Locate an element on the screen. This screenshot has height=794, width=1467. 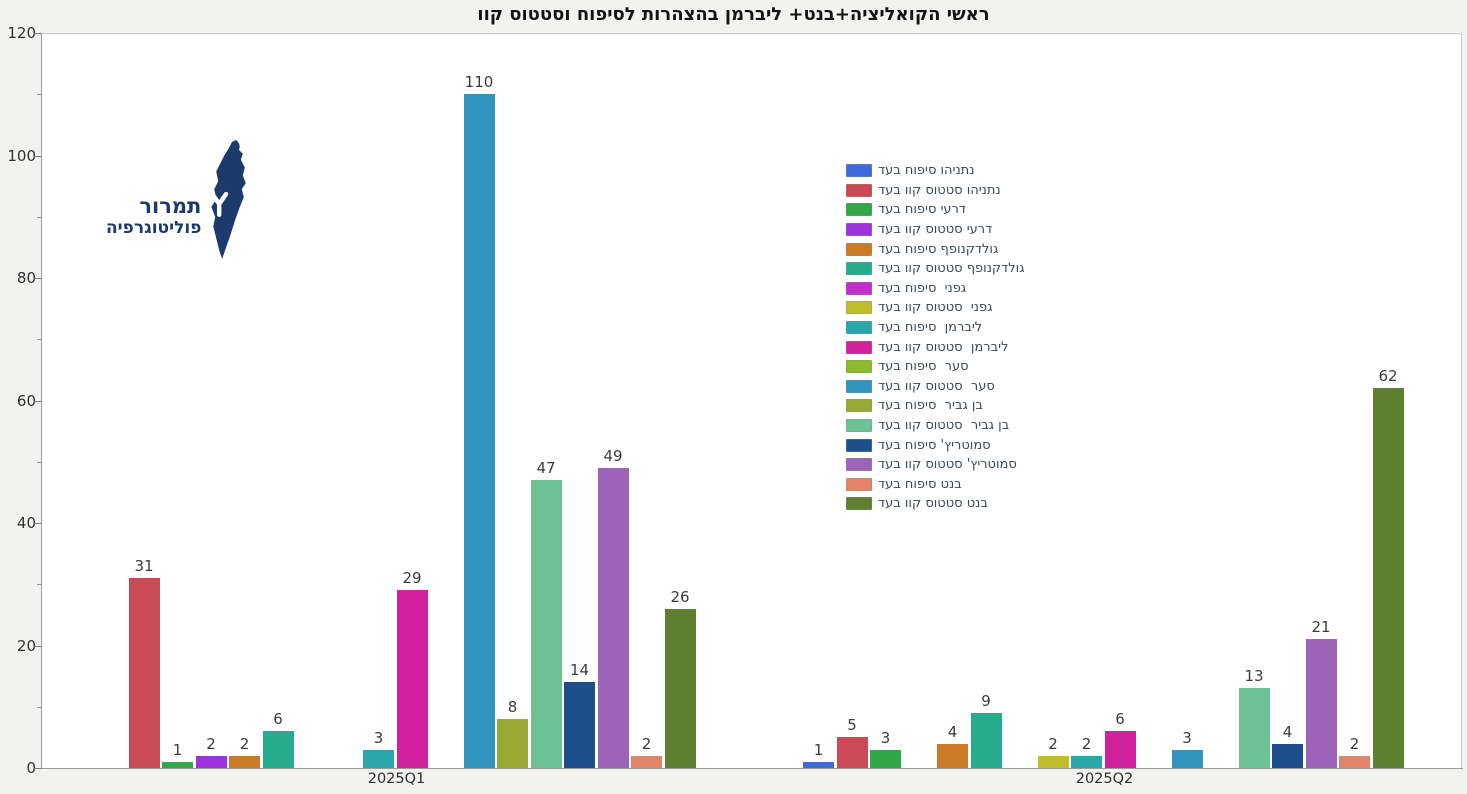
bar-2025Q1-s2 is located at coordinates (144, 673).